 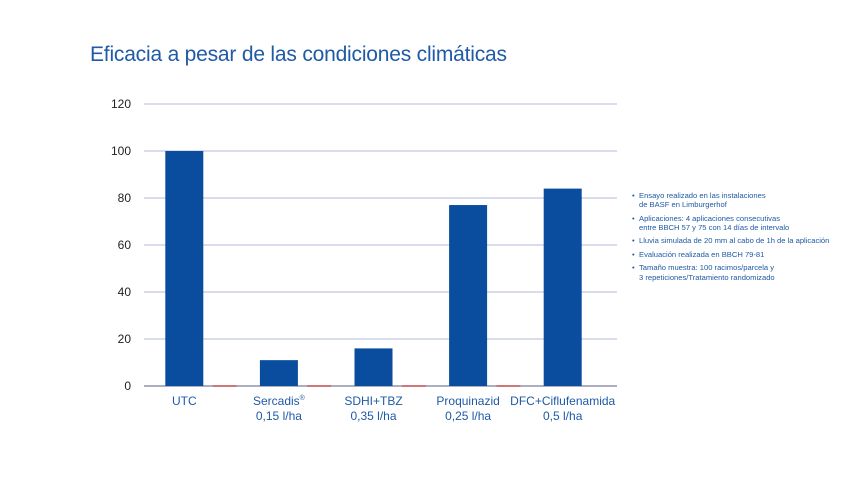 I want to click on x-tick-label: Sercadis®, so click(x=279, y=401).